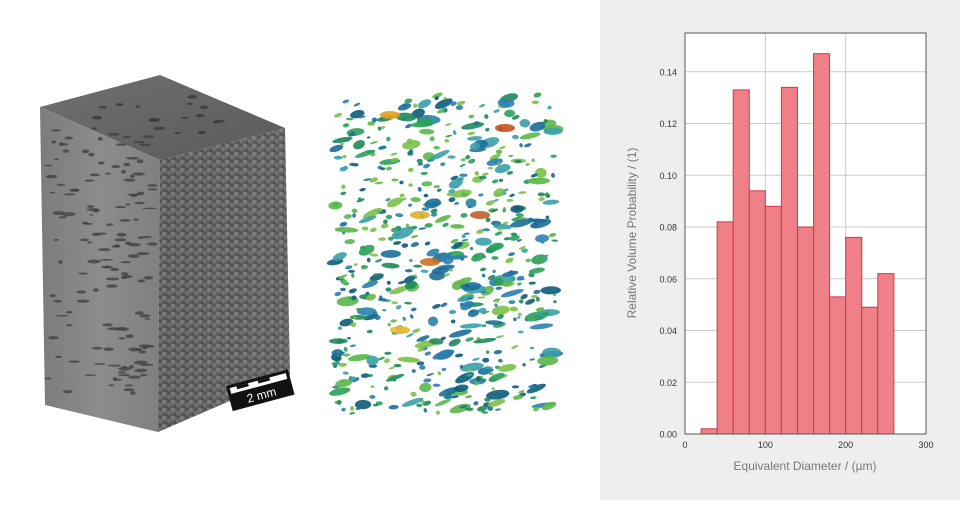 This screenshot has height=505, width=960. I want to click on x-tick-label: 0, so click(684, 445).